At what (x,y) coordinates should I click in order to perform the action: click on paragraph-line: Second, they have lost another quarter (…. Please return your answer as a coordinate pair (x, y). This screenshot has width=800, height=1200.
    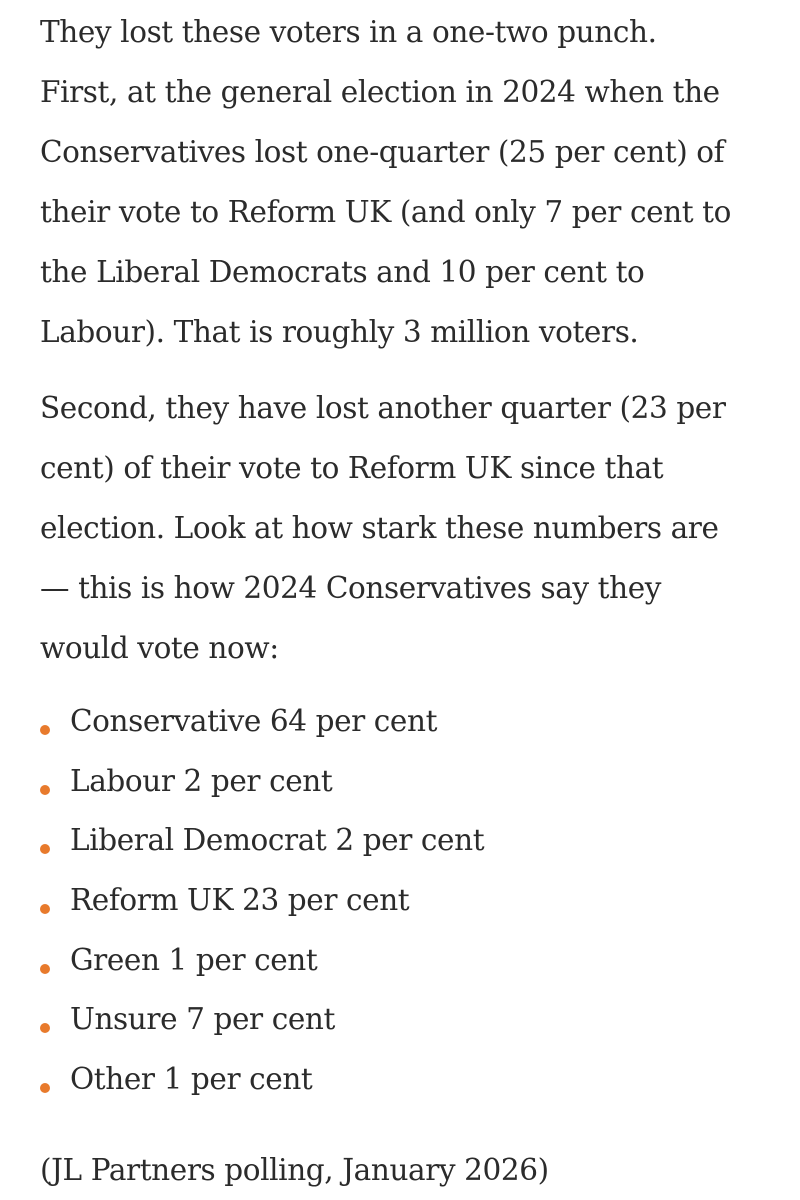
    Looking at the image, I should click on (383, 408).